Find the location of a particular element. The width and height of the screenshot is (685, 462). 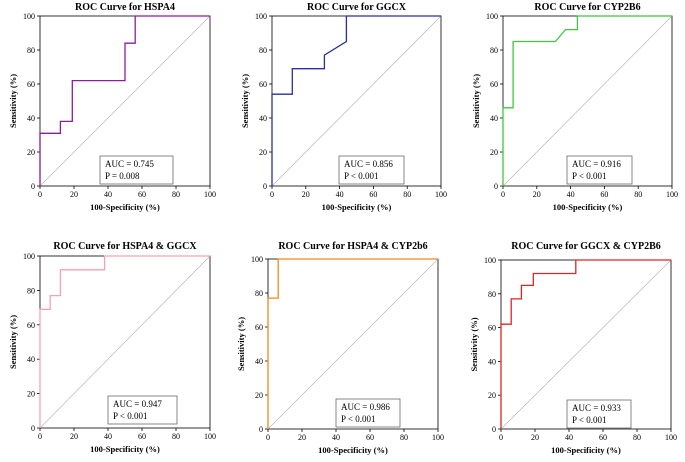

auc-value: AUC = 0.986 is located at coordinates (365, 407).